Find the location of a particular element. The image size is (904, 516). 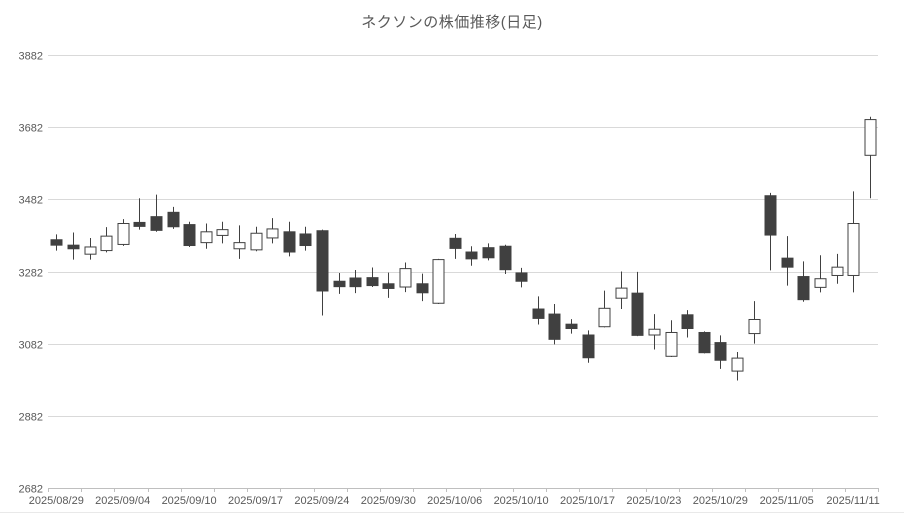

y-axis-label: 3082 is located at coordinates (31, 346).